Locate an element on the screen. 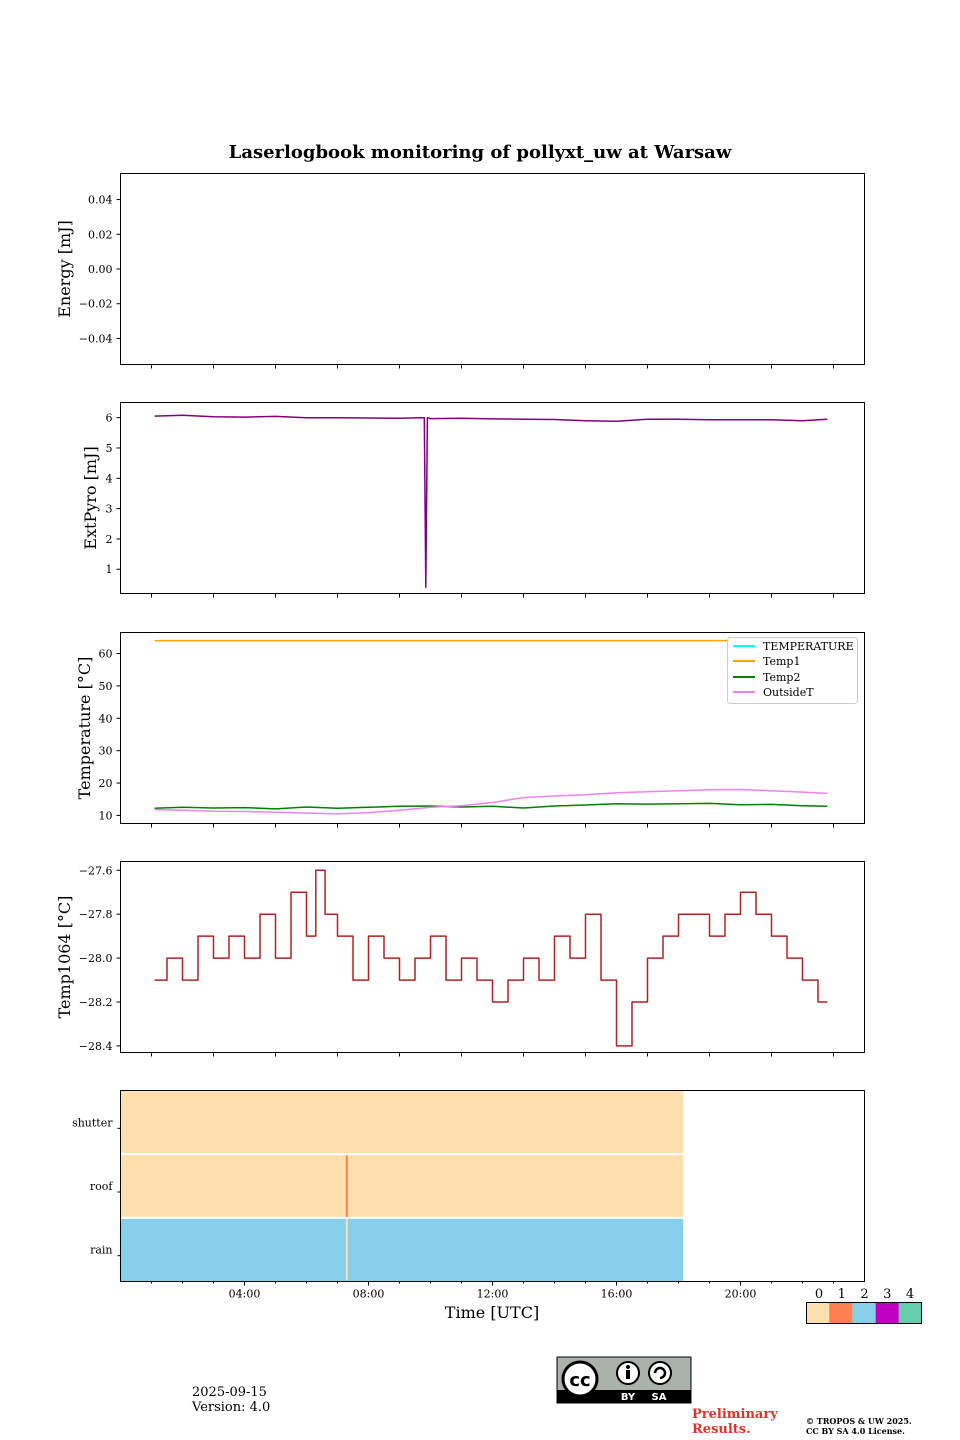  status-xtick-label: 04:00 is located at coordinates (245, 1294).